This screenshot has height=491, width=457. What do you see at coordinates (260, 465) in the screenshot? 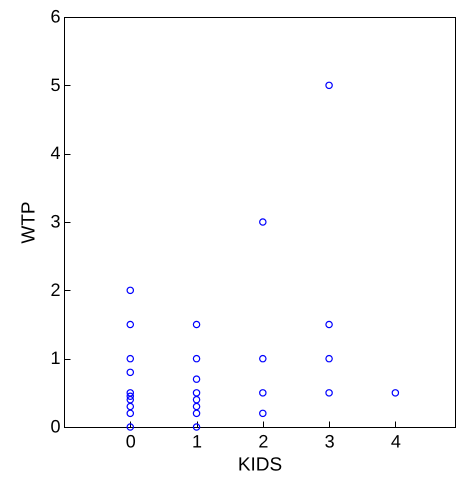
I see `x-axis-title: KIDS` at bounding box center [260, 465].